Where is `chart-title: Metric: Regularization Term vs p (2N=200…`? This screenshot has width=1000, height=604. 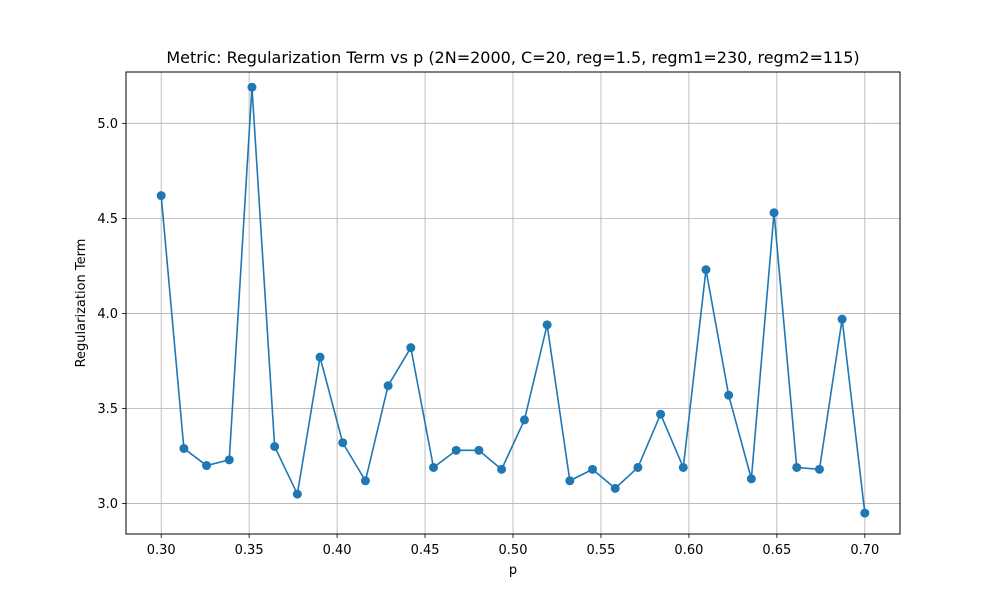
chart-title: Metric: Regularization Term vs p (2N=200… is located at coordinates (512, 57).